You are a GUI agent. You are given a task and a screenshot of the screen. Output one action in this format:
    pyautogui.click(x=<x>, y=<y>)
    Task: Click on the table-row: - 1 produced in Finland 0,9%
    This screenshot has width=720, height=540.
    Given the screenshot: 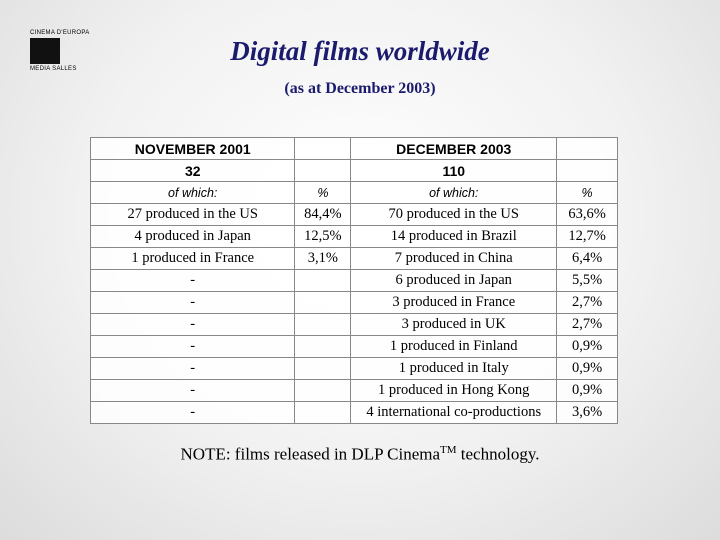 What is the action you would take?
    pyautogui.click(x=353, y=346)
    